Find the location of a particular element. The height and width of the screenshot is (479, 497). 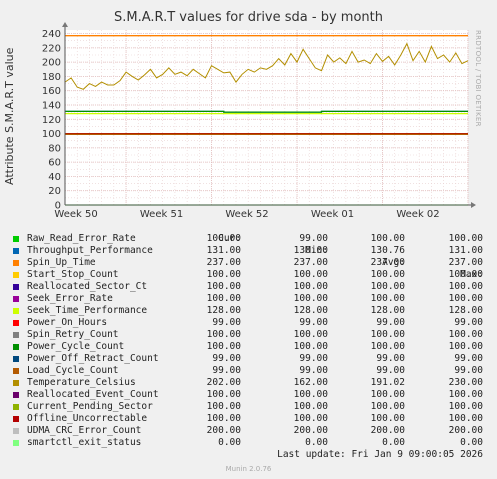

legend-min: 0.00 is located at coordinates (316, 442).